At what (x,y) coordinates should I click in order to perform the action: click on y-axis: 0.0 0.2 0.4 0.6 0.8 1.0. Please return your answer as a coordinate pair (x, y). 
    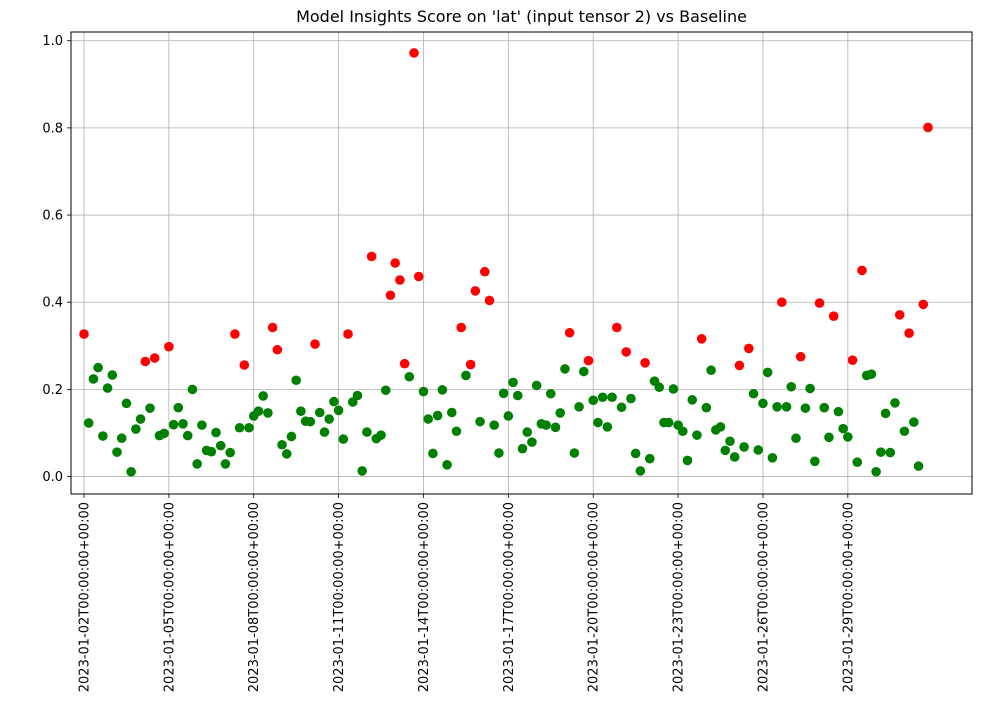
    Looking at the image, I should click on (56, 259).